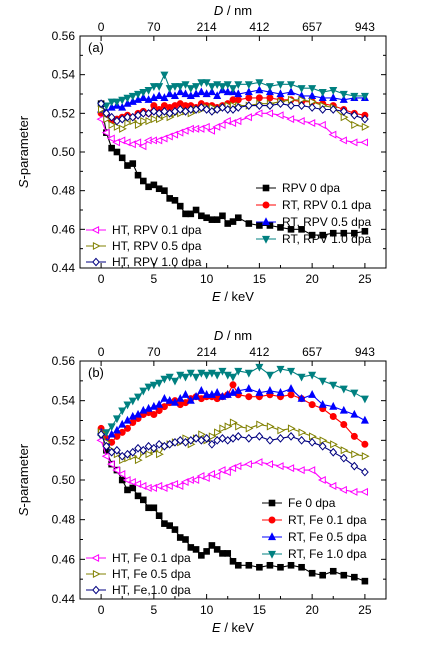 Image resolution: width=425 pixels, height=647 pixels. I want to click on y-tick-label: 0.46, so click(64, 229).